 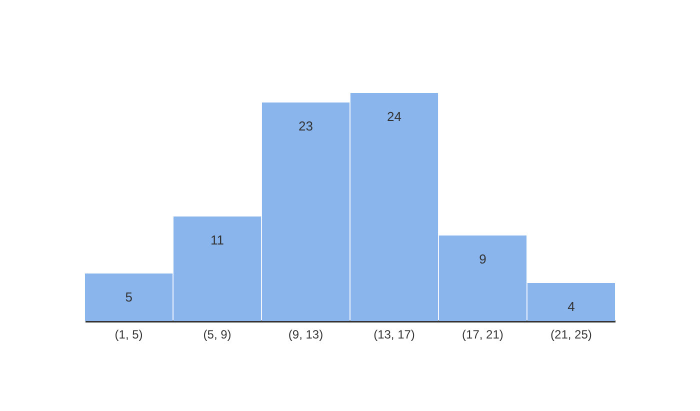 What do you see at coordinates (217, 240) in the screenshot?
I see `data-label: 11` at bounding box center [217, 240].